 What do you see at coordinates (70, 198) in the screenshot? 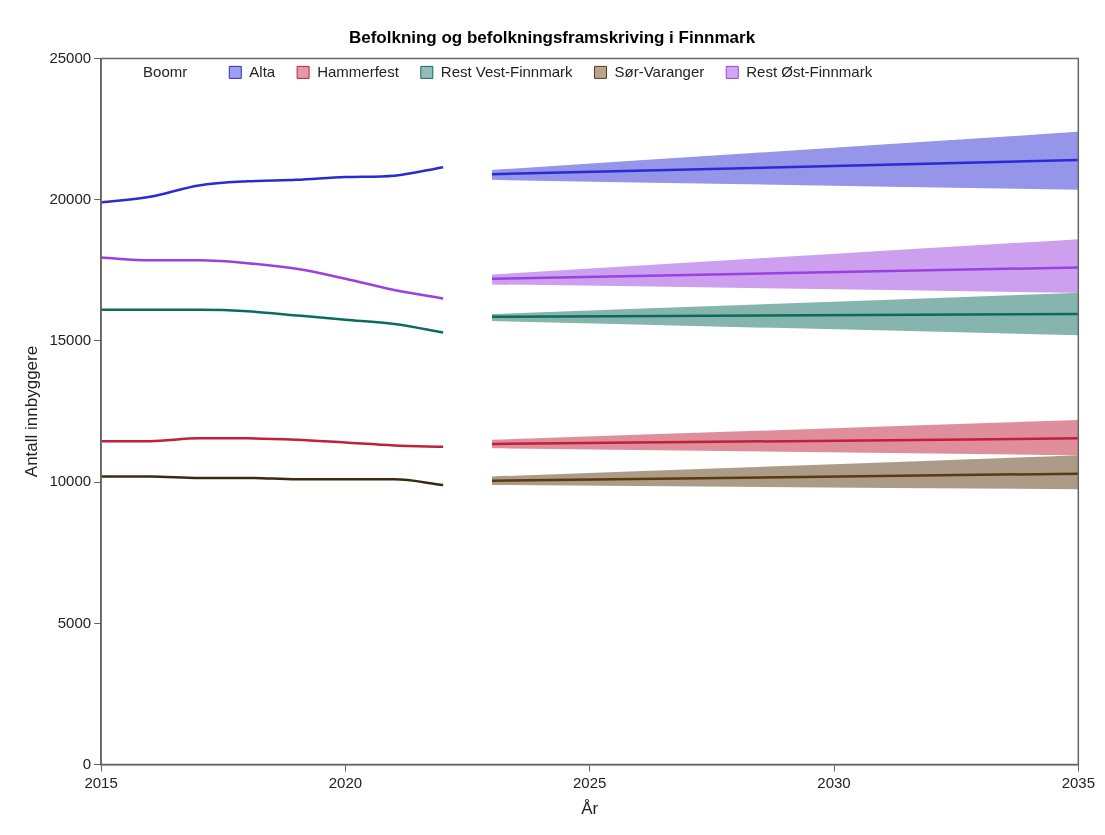
I see `y-tick-label: 20000` at bounding box center [70, 198].